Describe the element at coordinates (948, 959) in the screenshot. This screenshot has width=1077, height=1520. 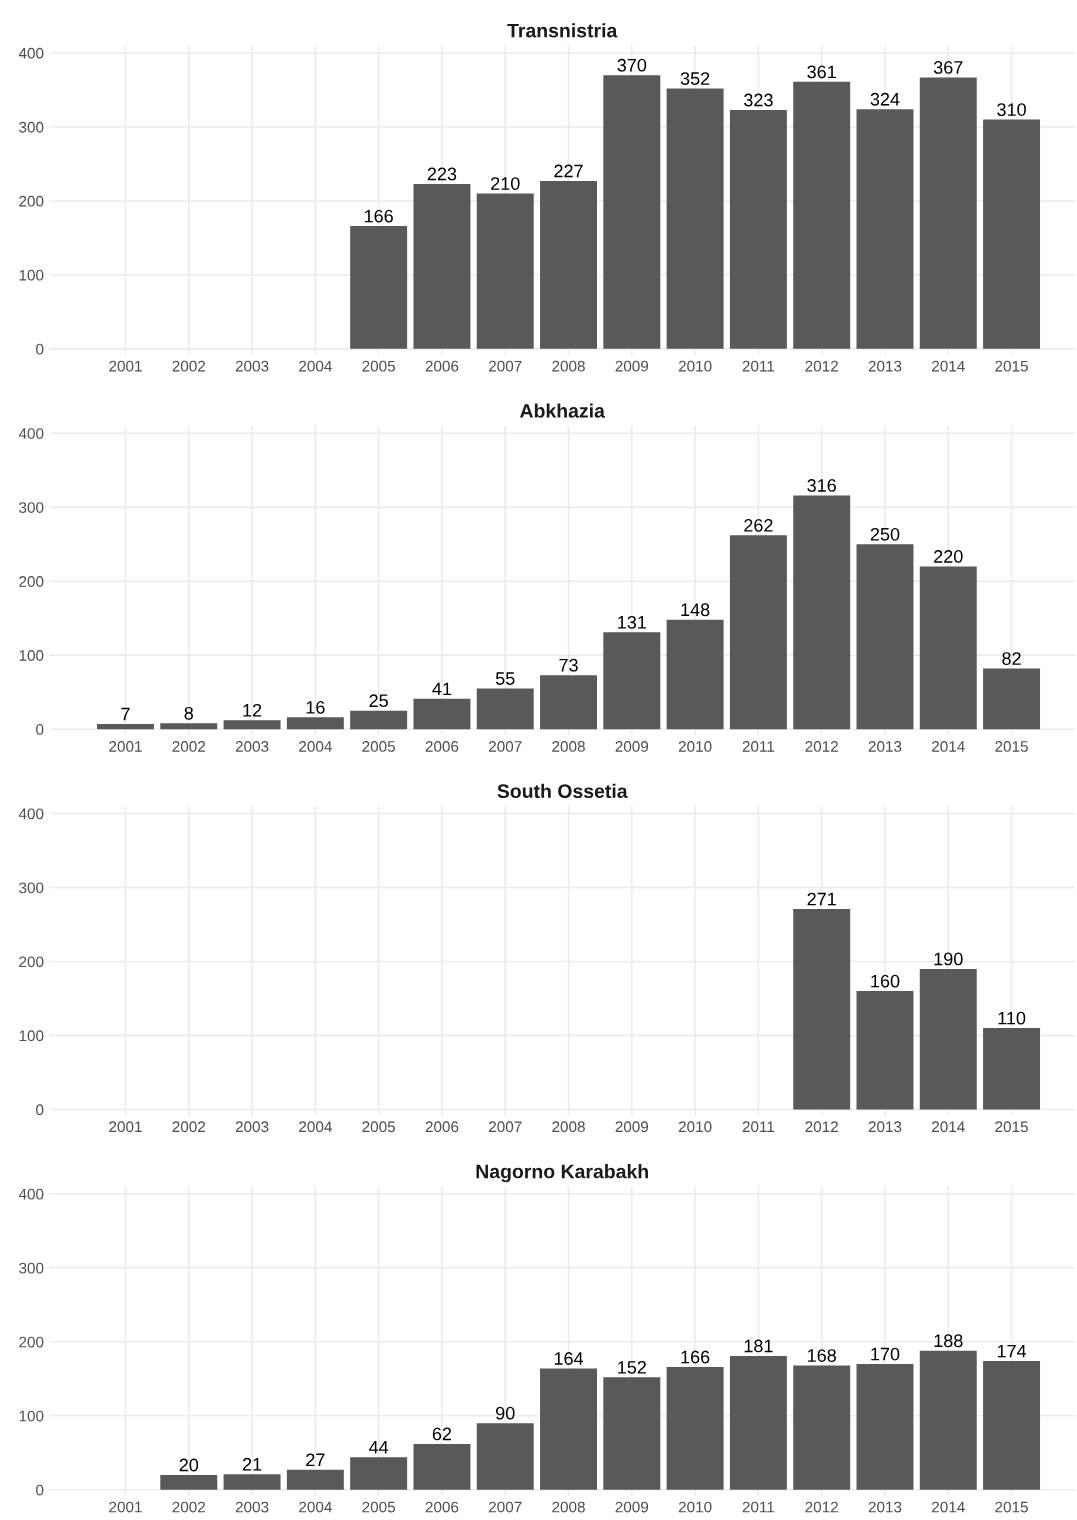
I see `data-label: 190` at that location.